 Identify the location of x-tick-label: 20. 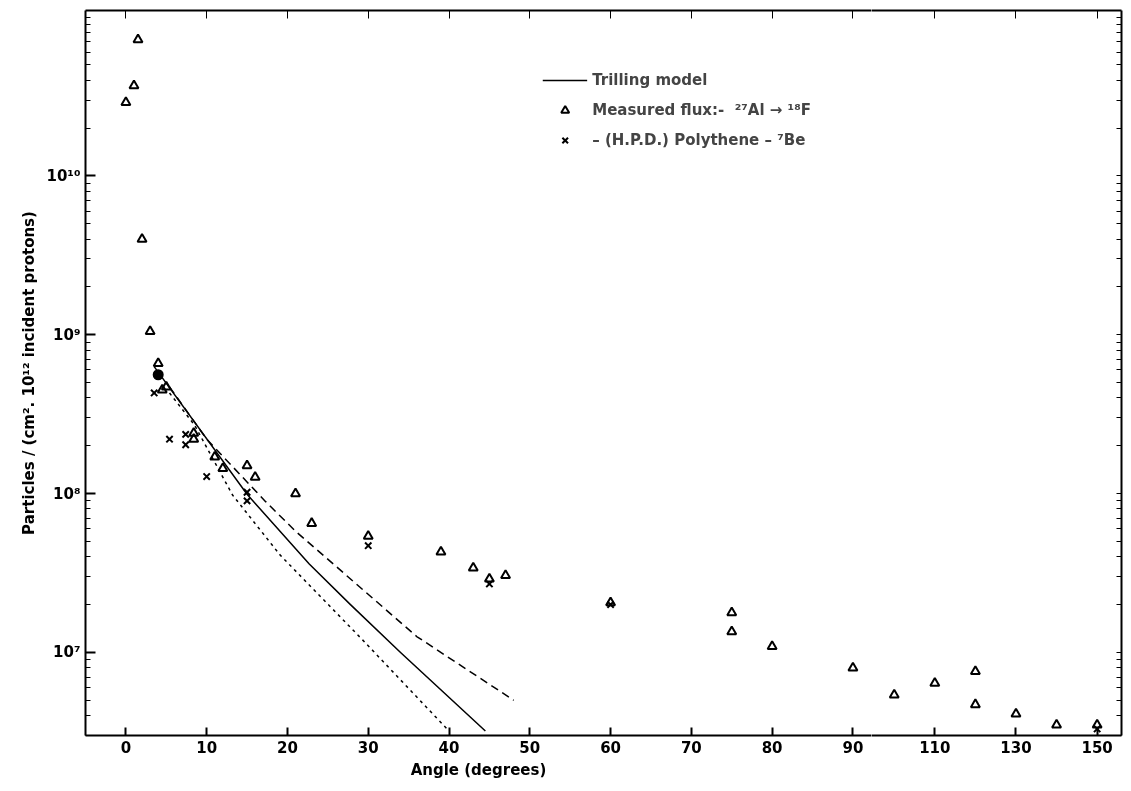
(287, 747).